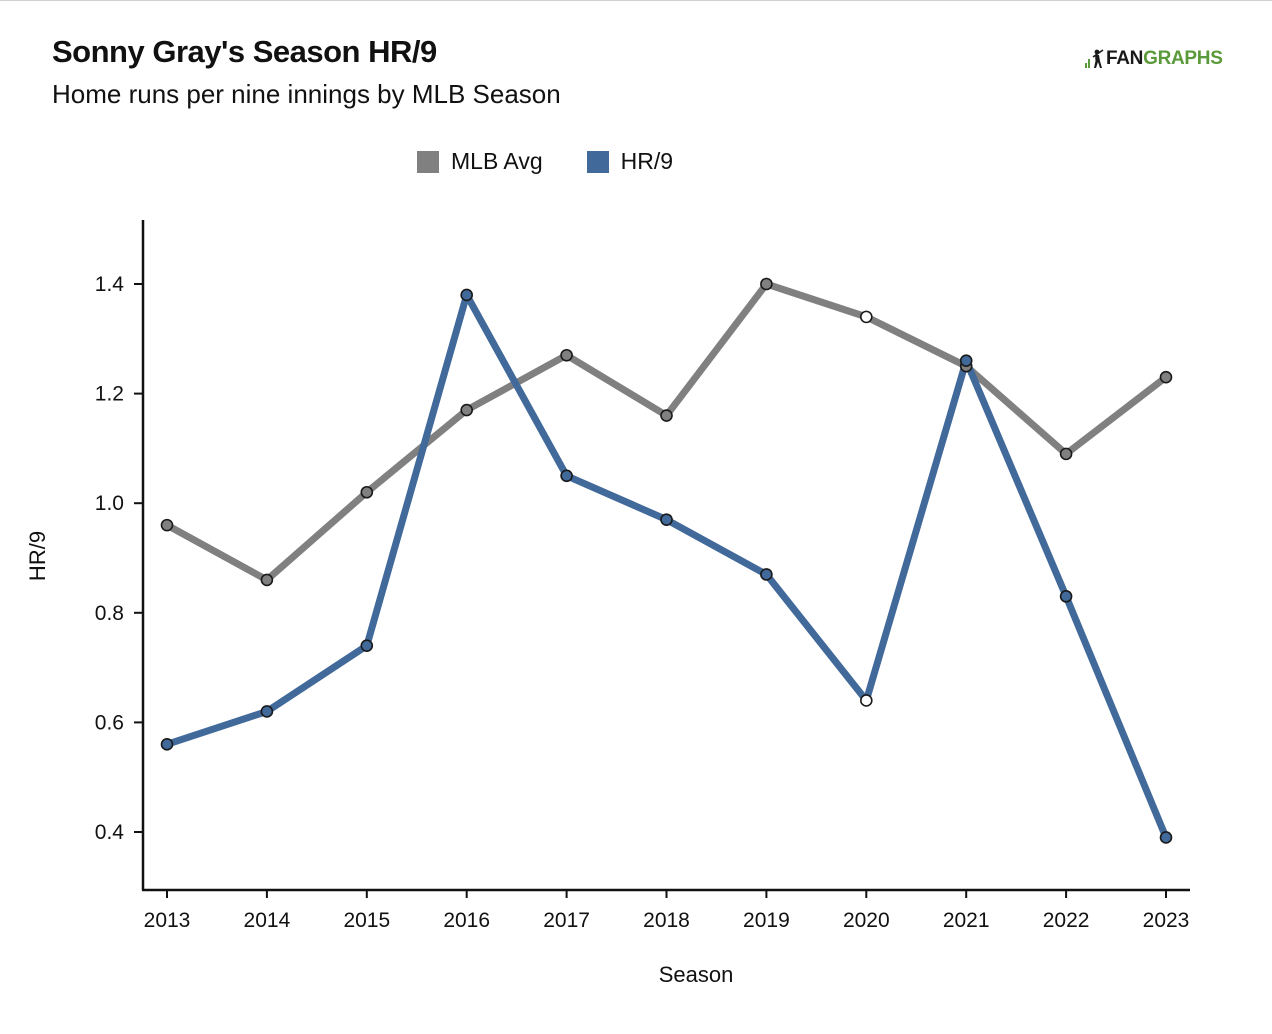 This screenshot has height=1034, width=1272. I want to click on x-tick-label: 2014, so click(267, 920).